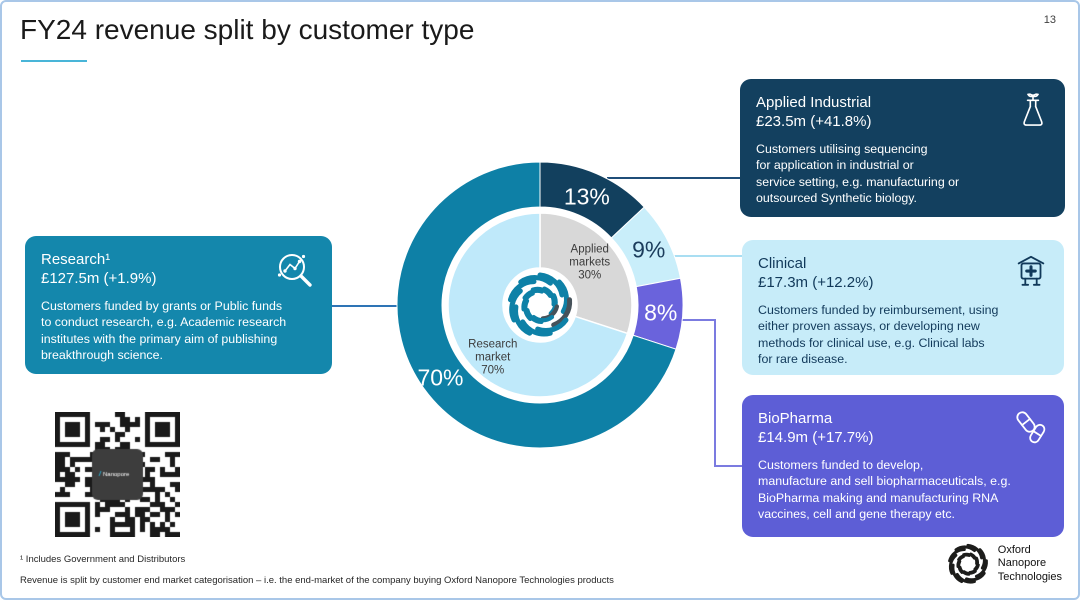 The width and height of the screenshot is (1080, 600). I want to click on pills-icon, so click(1031, 427).